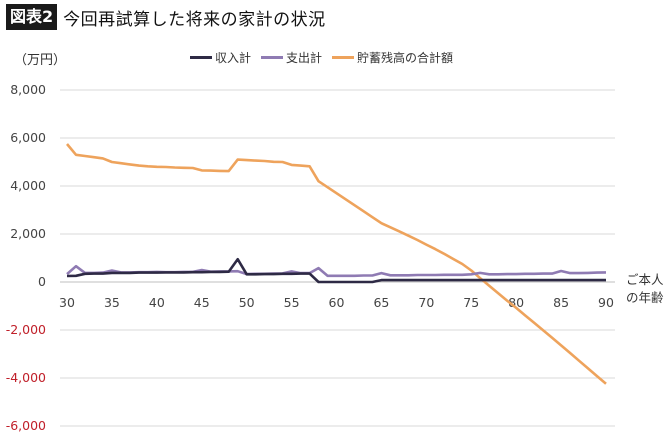 Image resolution: width=670 pixels, height=439 pixels. What do you see at coordinates (471, 302) in the screenshot?
I see `x-tick-label: 75` at bounding box center [471, 302].